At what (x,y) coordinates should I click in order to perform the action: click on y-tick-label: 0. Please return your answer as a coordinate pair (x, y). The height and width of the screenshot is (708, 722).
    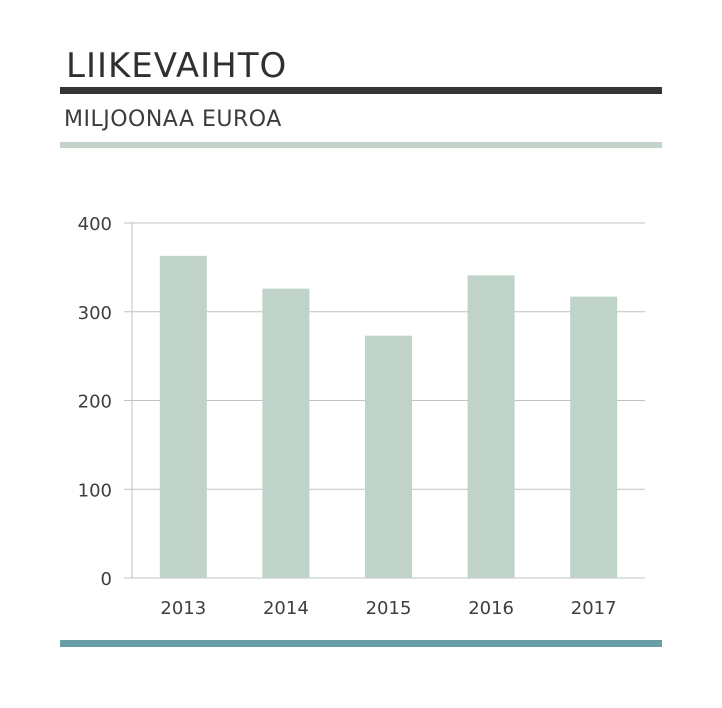
    Looking at the image, I should click on (106, 579).